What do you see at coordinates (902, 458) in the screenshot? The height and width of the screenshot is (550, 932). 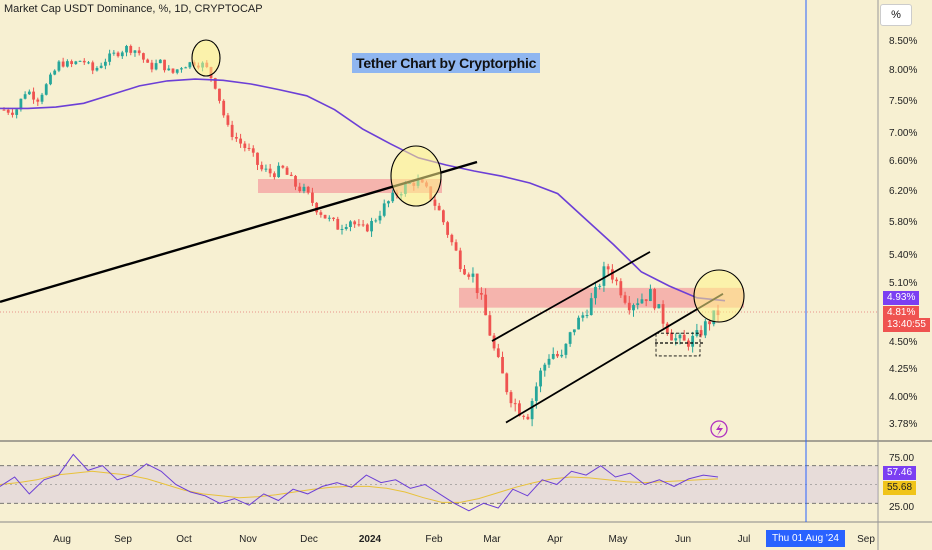 I see `rsi-tick-label: 75.00` at bounding box center [902, 458].